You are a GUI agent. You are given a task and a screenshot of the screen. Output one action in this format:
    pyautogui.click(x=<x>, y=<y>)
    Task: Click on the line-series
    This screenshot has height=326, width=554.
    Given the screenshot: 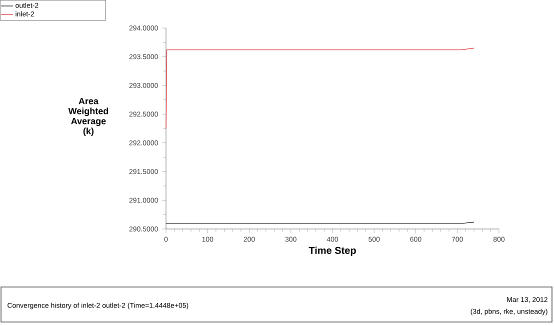 What is the action you would take?
    pyautogui.click(x=320, y=88)
    